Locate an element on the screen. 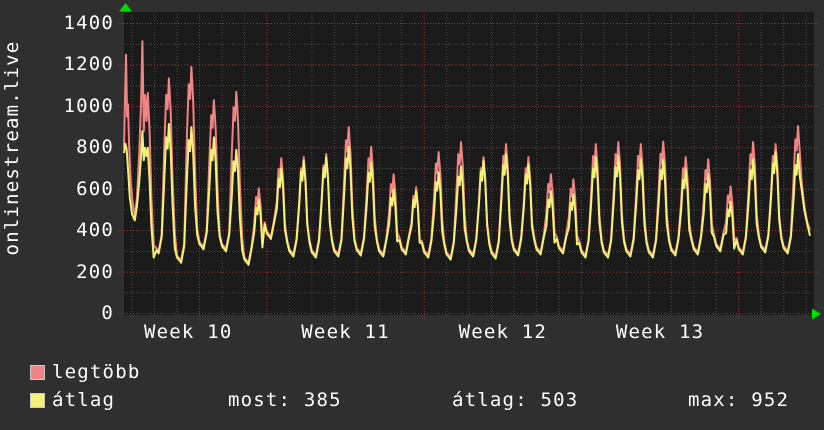 This screenshot has height=430, width=824. legend-label-avg: átlag is located at coordinates (84, 400).